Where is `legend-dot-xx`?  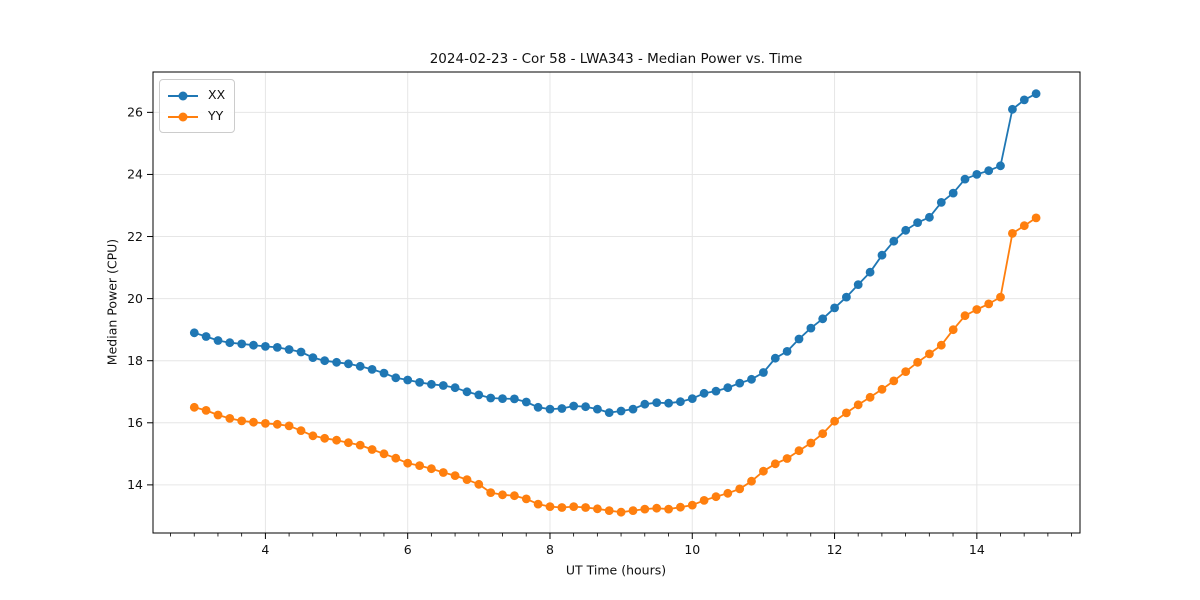 legend-dot-xx is located at coordinates (183, 95).